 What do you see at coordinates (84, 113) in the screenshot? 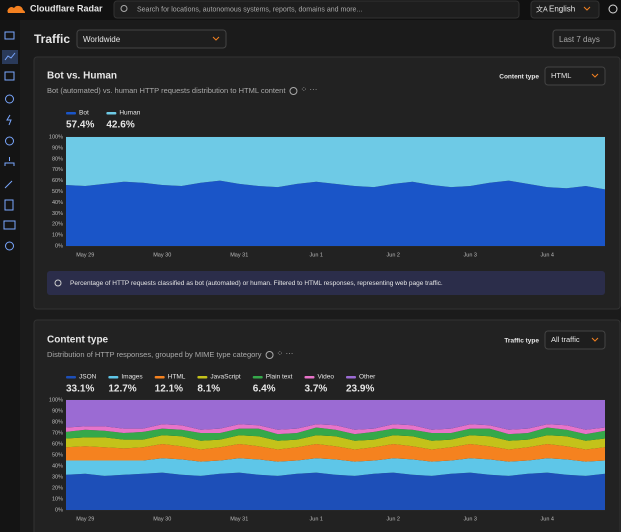
I see `legend-label: Bot` at bounding box center [84, 113].